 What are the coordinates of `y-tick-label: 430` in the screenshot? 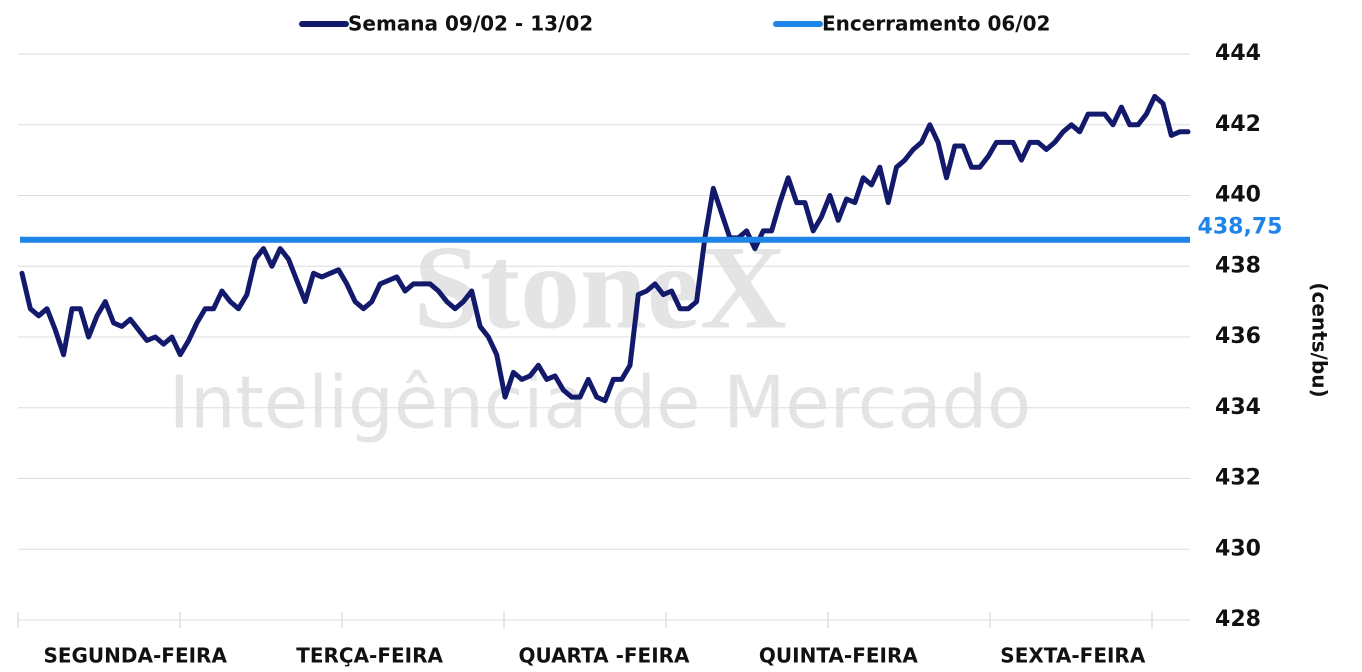 It's located at (1238, 548).